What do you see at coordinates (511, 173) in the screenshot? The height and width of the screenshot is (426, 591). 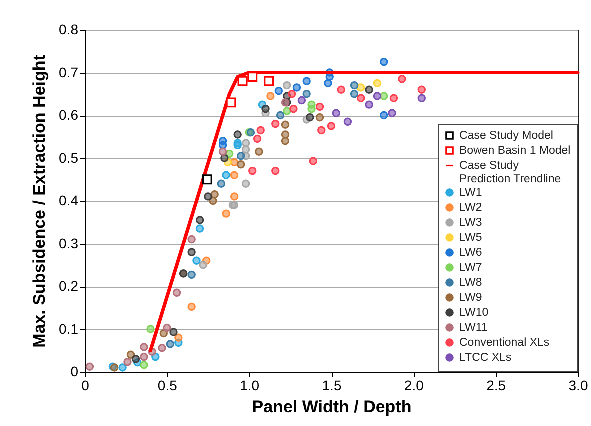 I see `legend-label: Case Study Prediction Trendline` at bounding box center [511, 173].